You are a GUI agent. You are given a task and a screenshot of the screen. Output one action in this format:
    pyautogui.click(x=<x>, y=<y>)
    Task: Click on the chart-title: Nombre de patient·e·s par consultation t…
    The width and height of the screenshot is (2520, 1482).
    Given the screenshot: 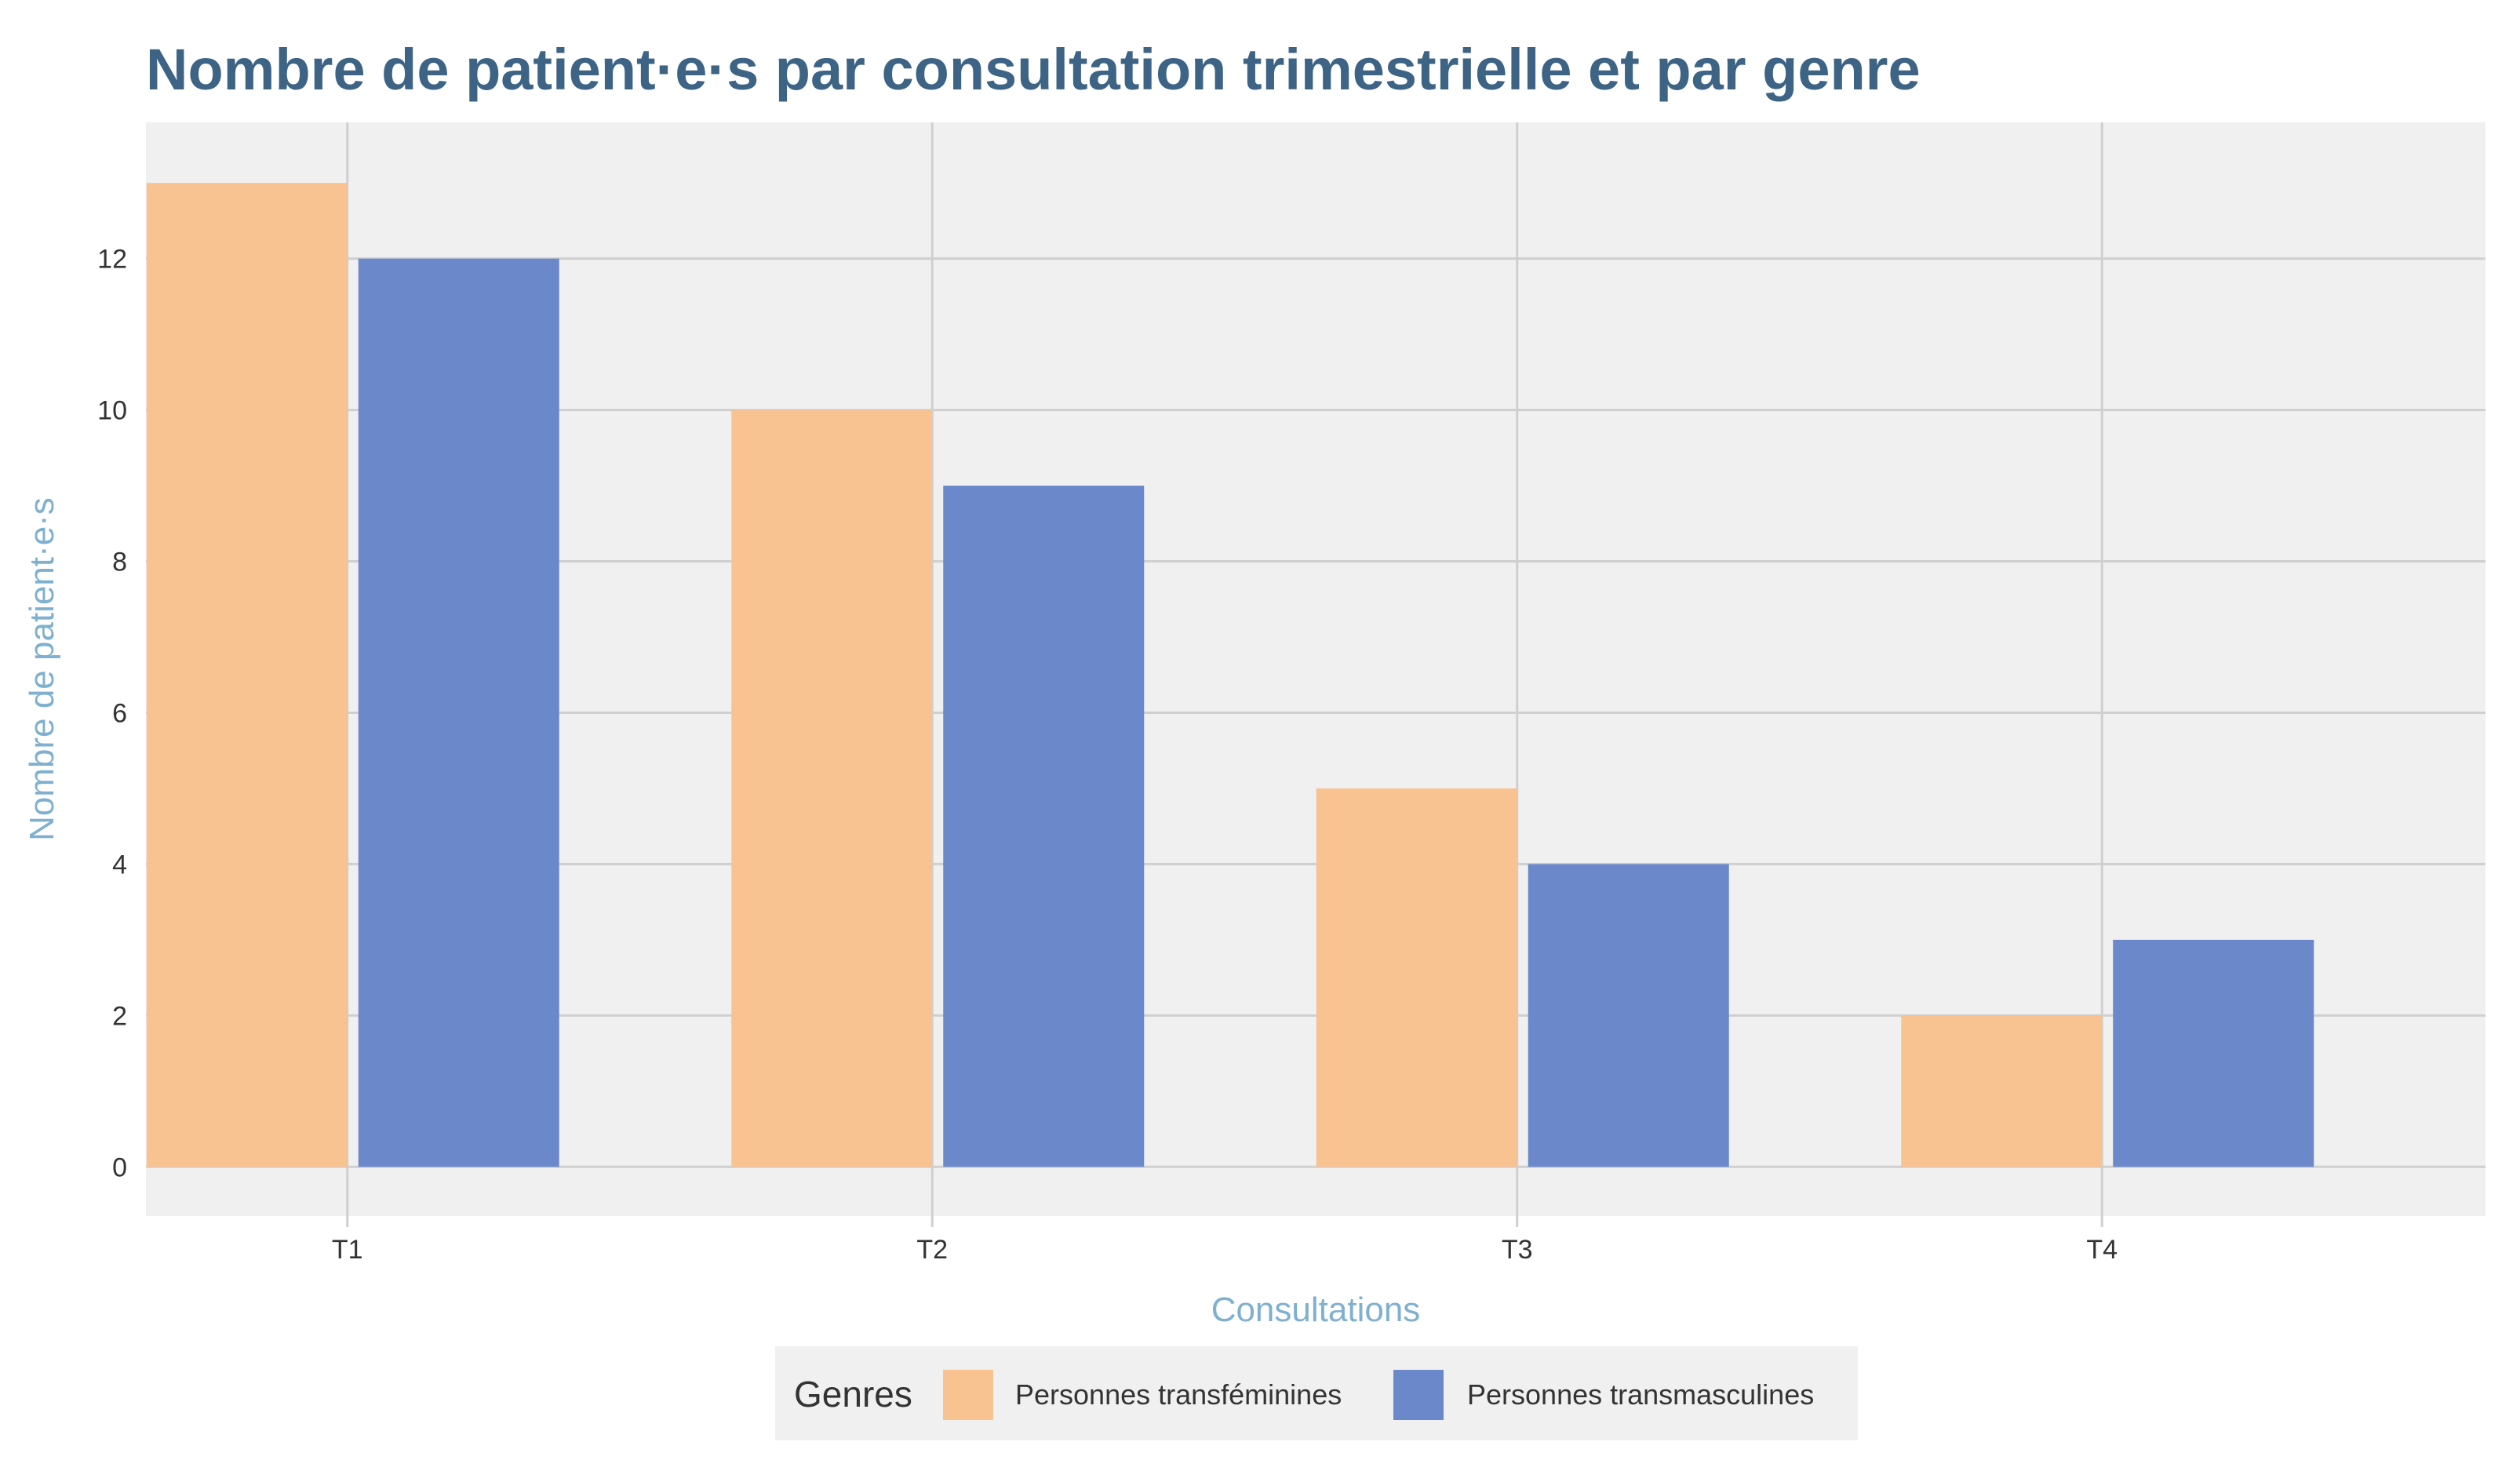 What is the action you would take?
    pyautogui.click(x=1033, y=69)
    